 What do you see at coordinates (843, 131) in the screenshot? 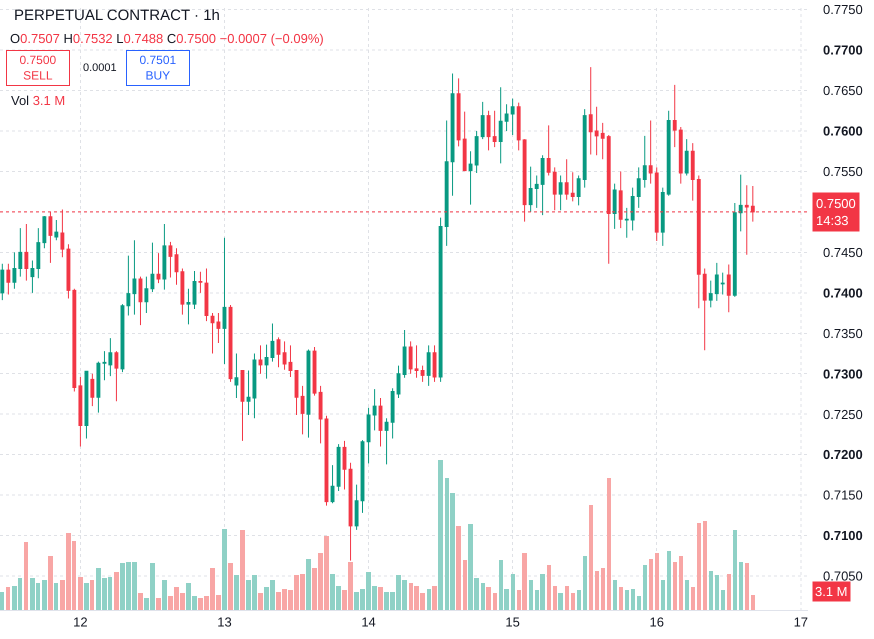
I see `y-tick-label: 0.7600` at bounding box center [843, 131].